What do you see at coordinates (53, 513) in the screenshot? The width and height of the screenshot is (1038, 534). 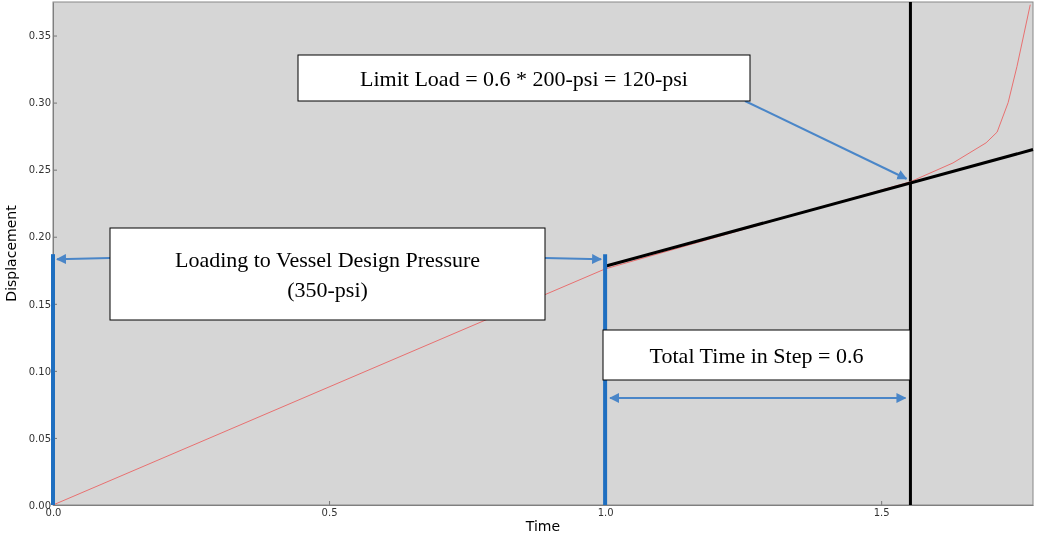 I see `x-tick-label: 0.0` at bounding box center [53, 513].